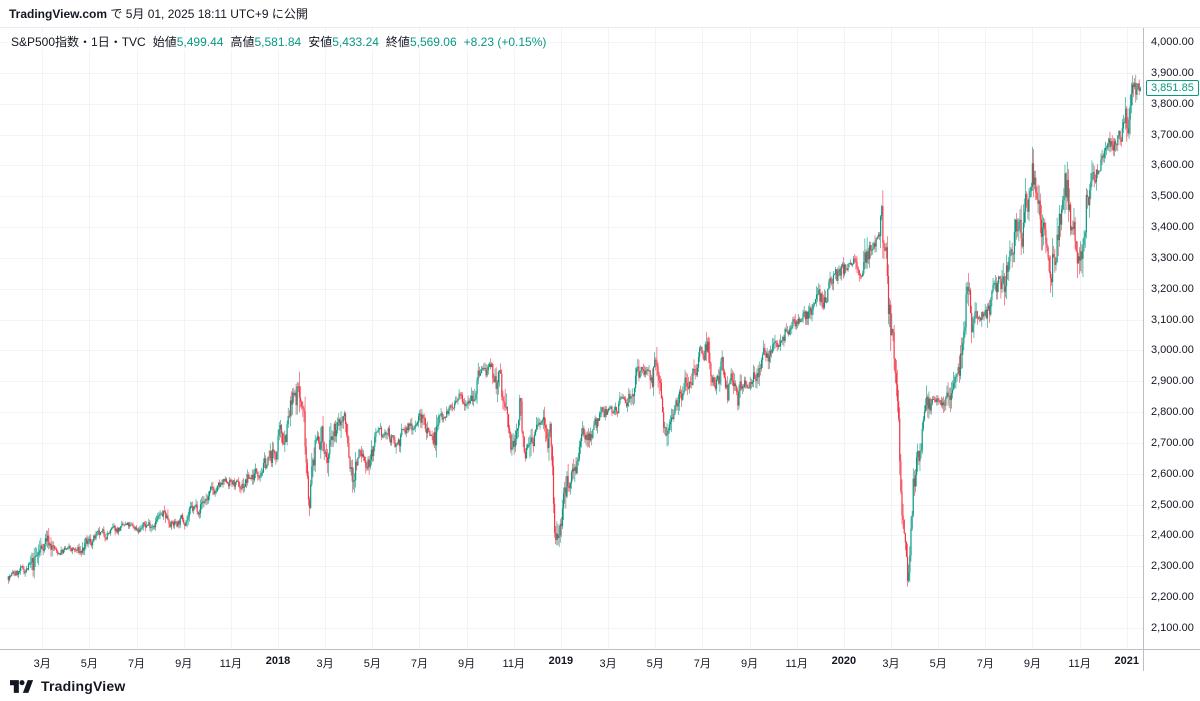  I want to click on legend-close: 終値5,569.06, so click(421, 42).